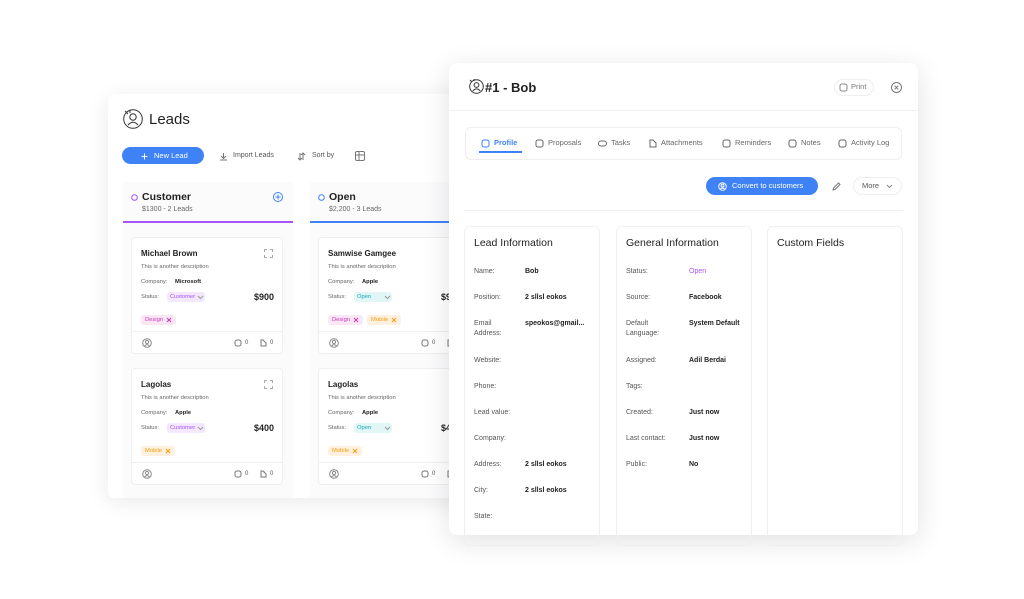 Image resolution: width=1024 pixels, height=599 pixels. I want to click on tab-label: Proposals, so click(565, 142).